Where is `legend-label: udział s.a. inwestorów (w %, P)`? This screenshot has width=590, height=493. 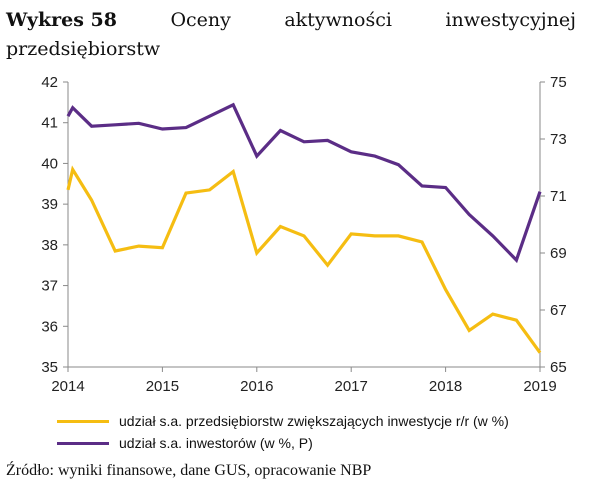 legend-label: udział s.a. inwestorów (w %, P) is located at coordinates (216, 443).